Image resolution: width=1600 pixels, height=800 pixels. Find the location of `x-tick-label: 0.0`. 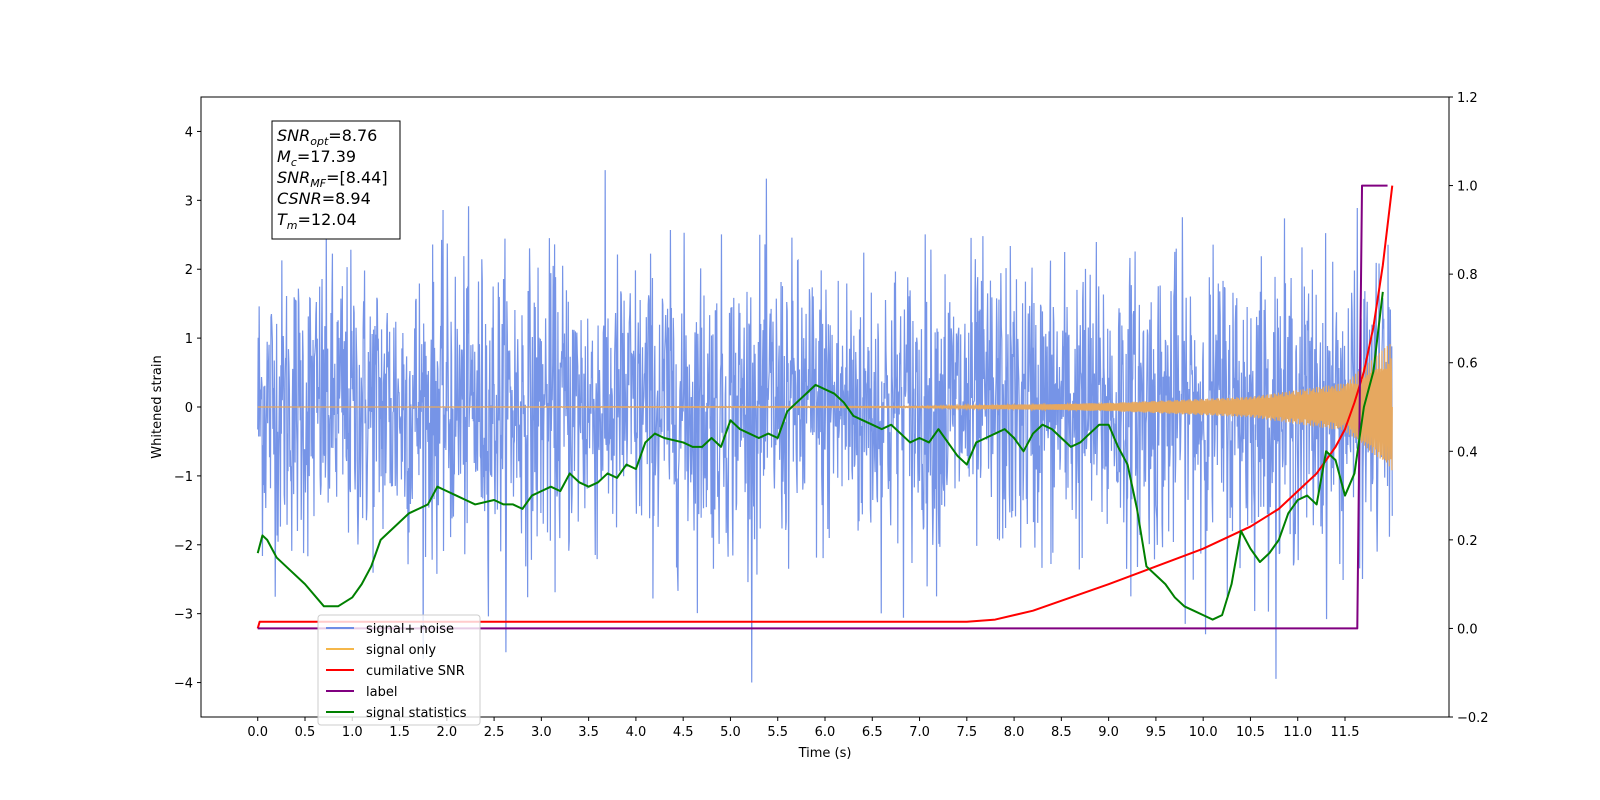

x-tick-label: 0.0 is located at coordinates (257, 732).